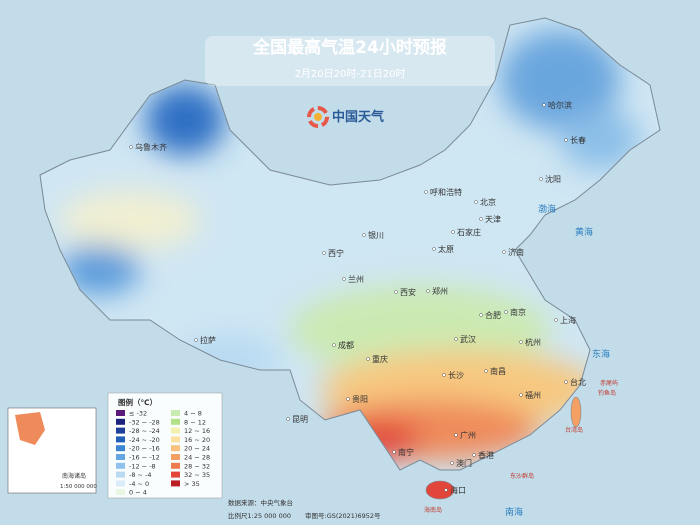 This screenshot has width=700, height=525. Describe the element at coordinates (440, 291) in the screenshot. I see `city-label: 郑州` at that location.